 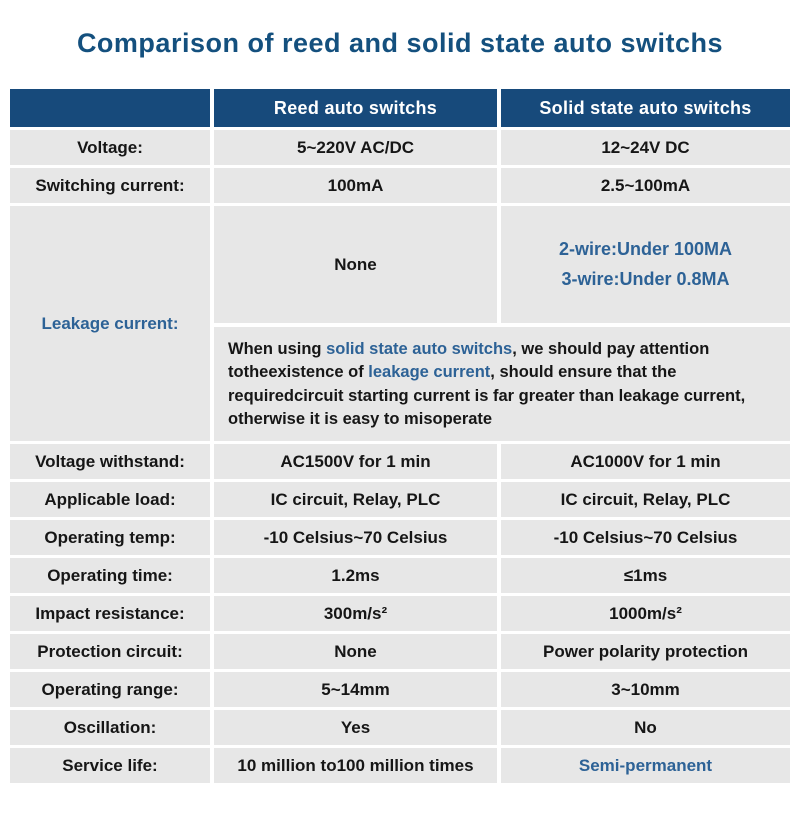 I want to click on reed-value: IC circuit, Relay, PLC, so click(x=355, y=499).